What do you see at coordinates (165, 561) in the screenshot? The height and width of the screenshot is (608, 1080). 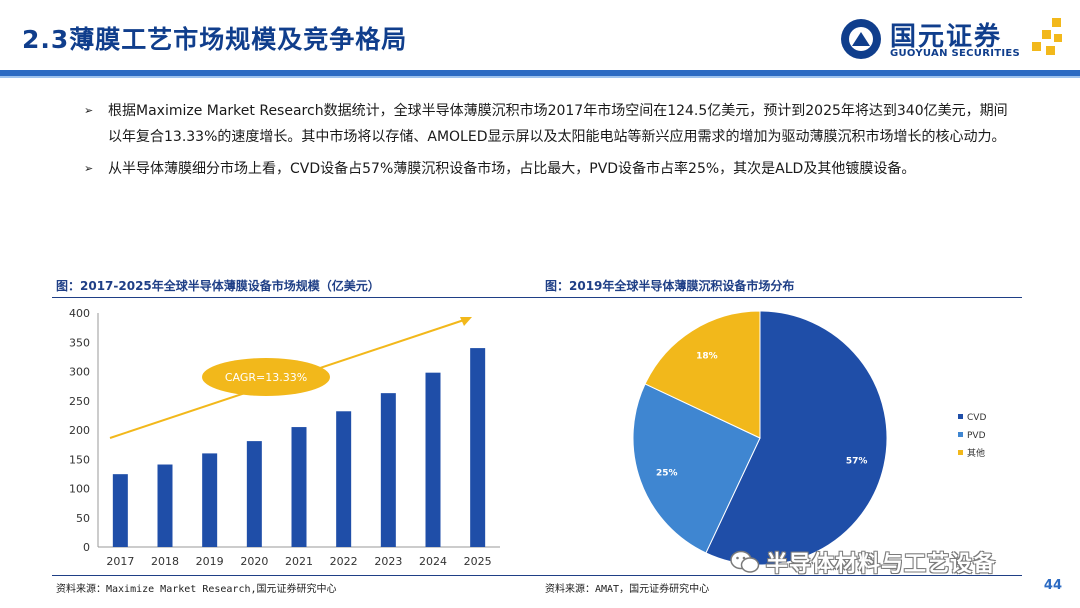 I see `x-tick-label: 2018` at bounding box center [165, 561].